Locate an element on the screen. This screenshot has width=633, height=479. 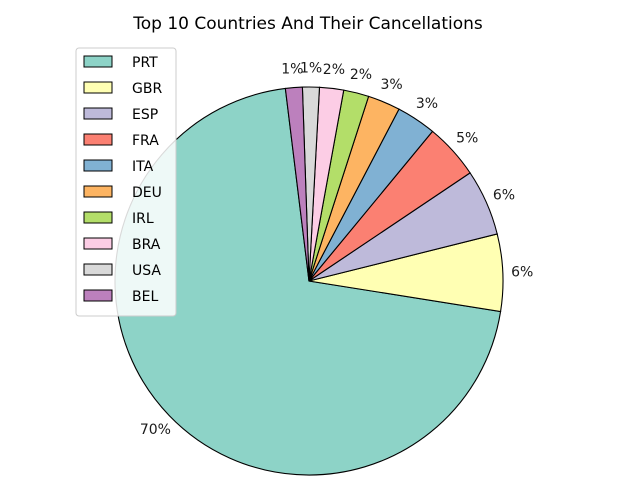
pct-label-esp: 6% is located at coordinates (504, 195).